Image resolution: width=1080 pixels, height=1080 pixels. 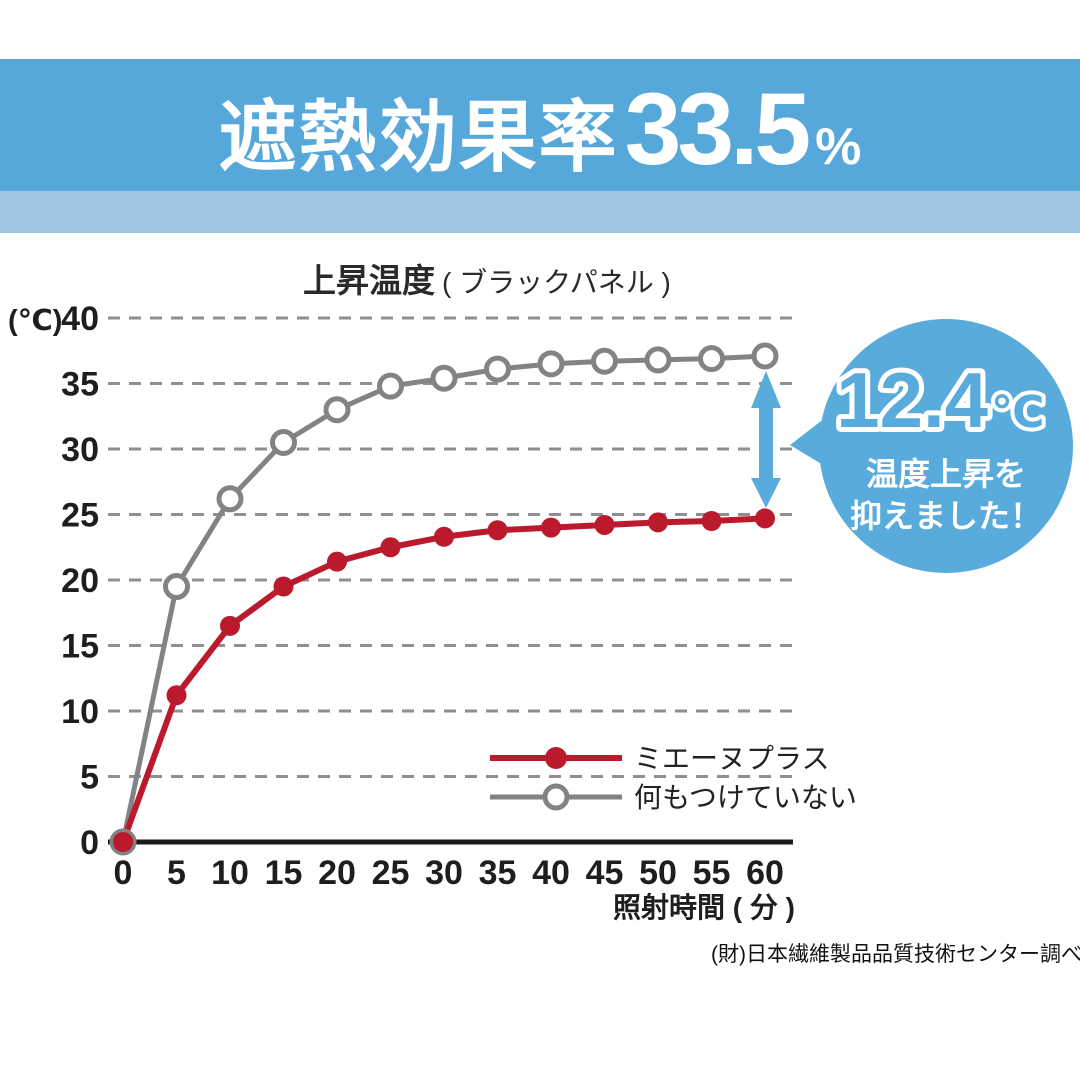 I want to click on y-tick-label: 10, so click(x=80, y=712).